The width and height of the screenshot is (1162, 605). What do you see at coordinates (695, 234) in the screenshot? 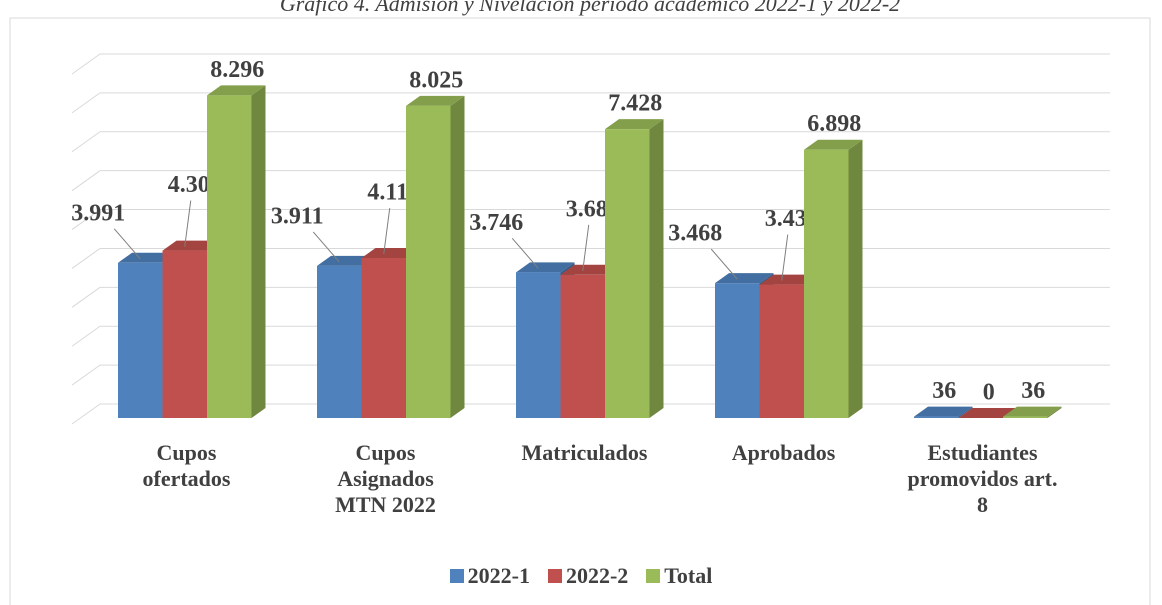
I see `data-label: 3.468` at bounding box center [695, 234].